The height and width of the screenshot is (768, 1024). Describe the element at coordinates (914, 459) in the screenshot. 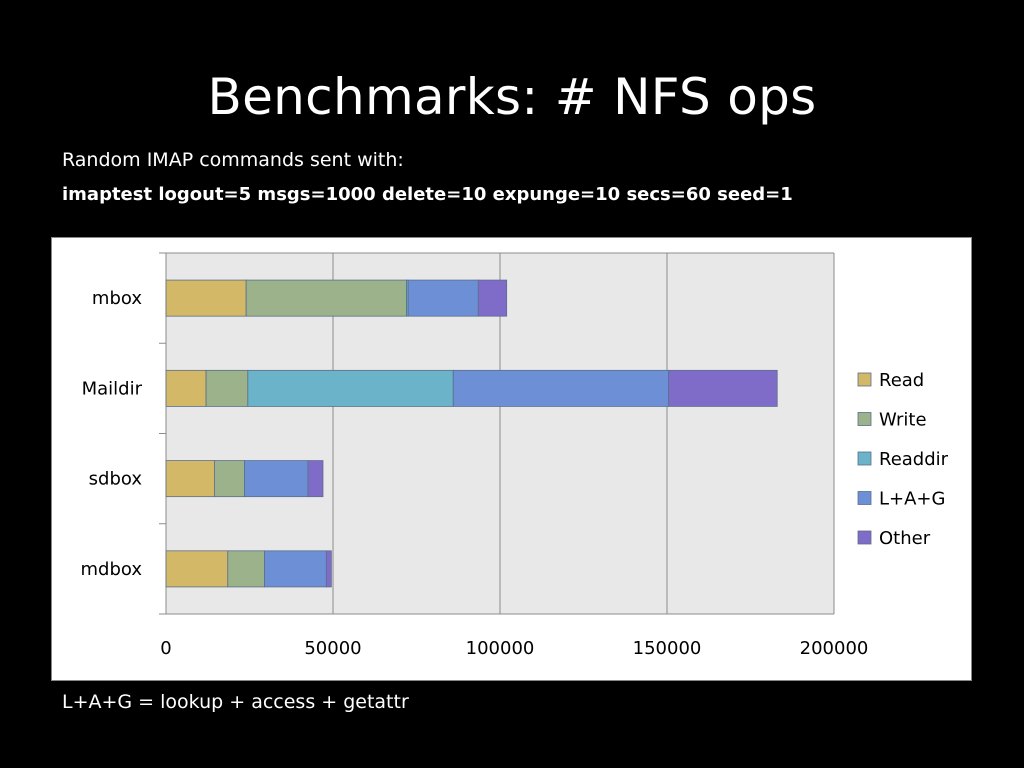

I see `legend-label: Readdir` at that location.